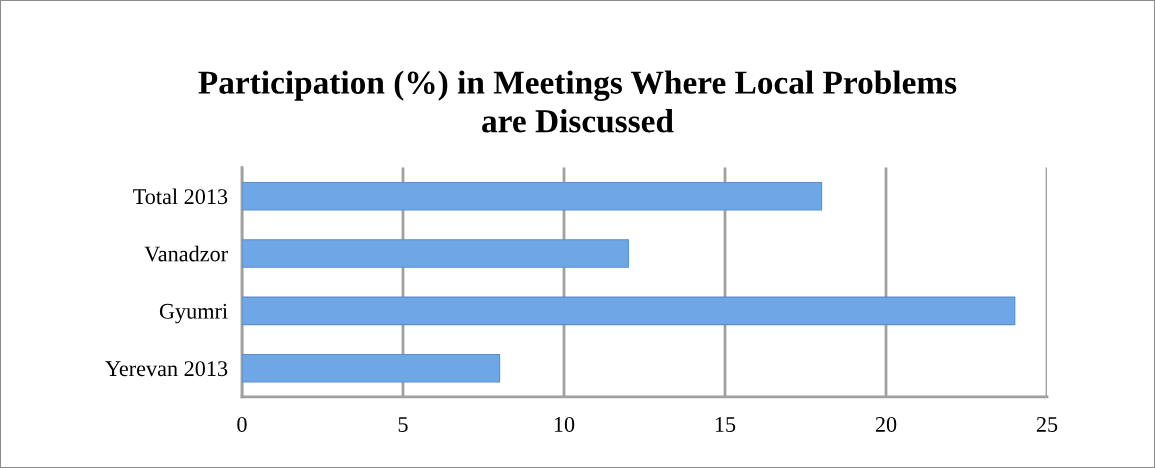 This screenshot has height=468, width=1155. I want to click on x-tick-label: 15, so click(725, 424).